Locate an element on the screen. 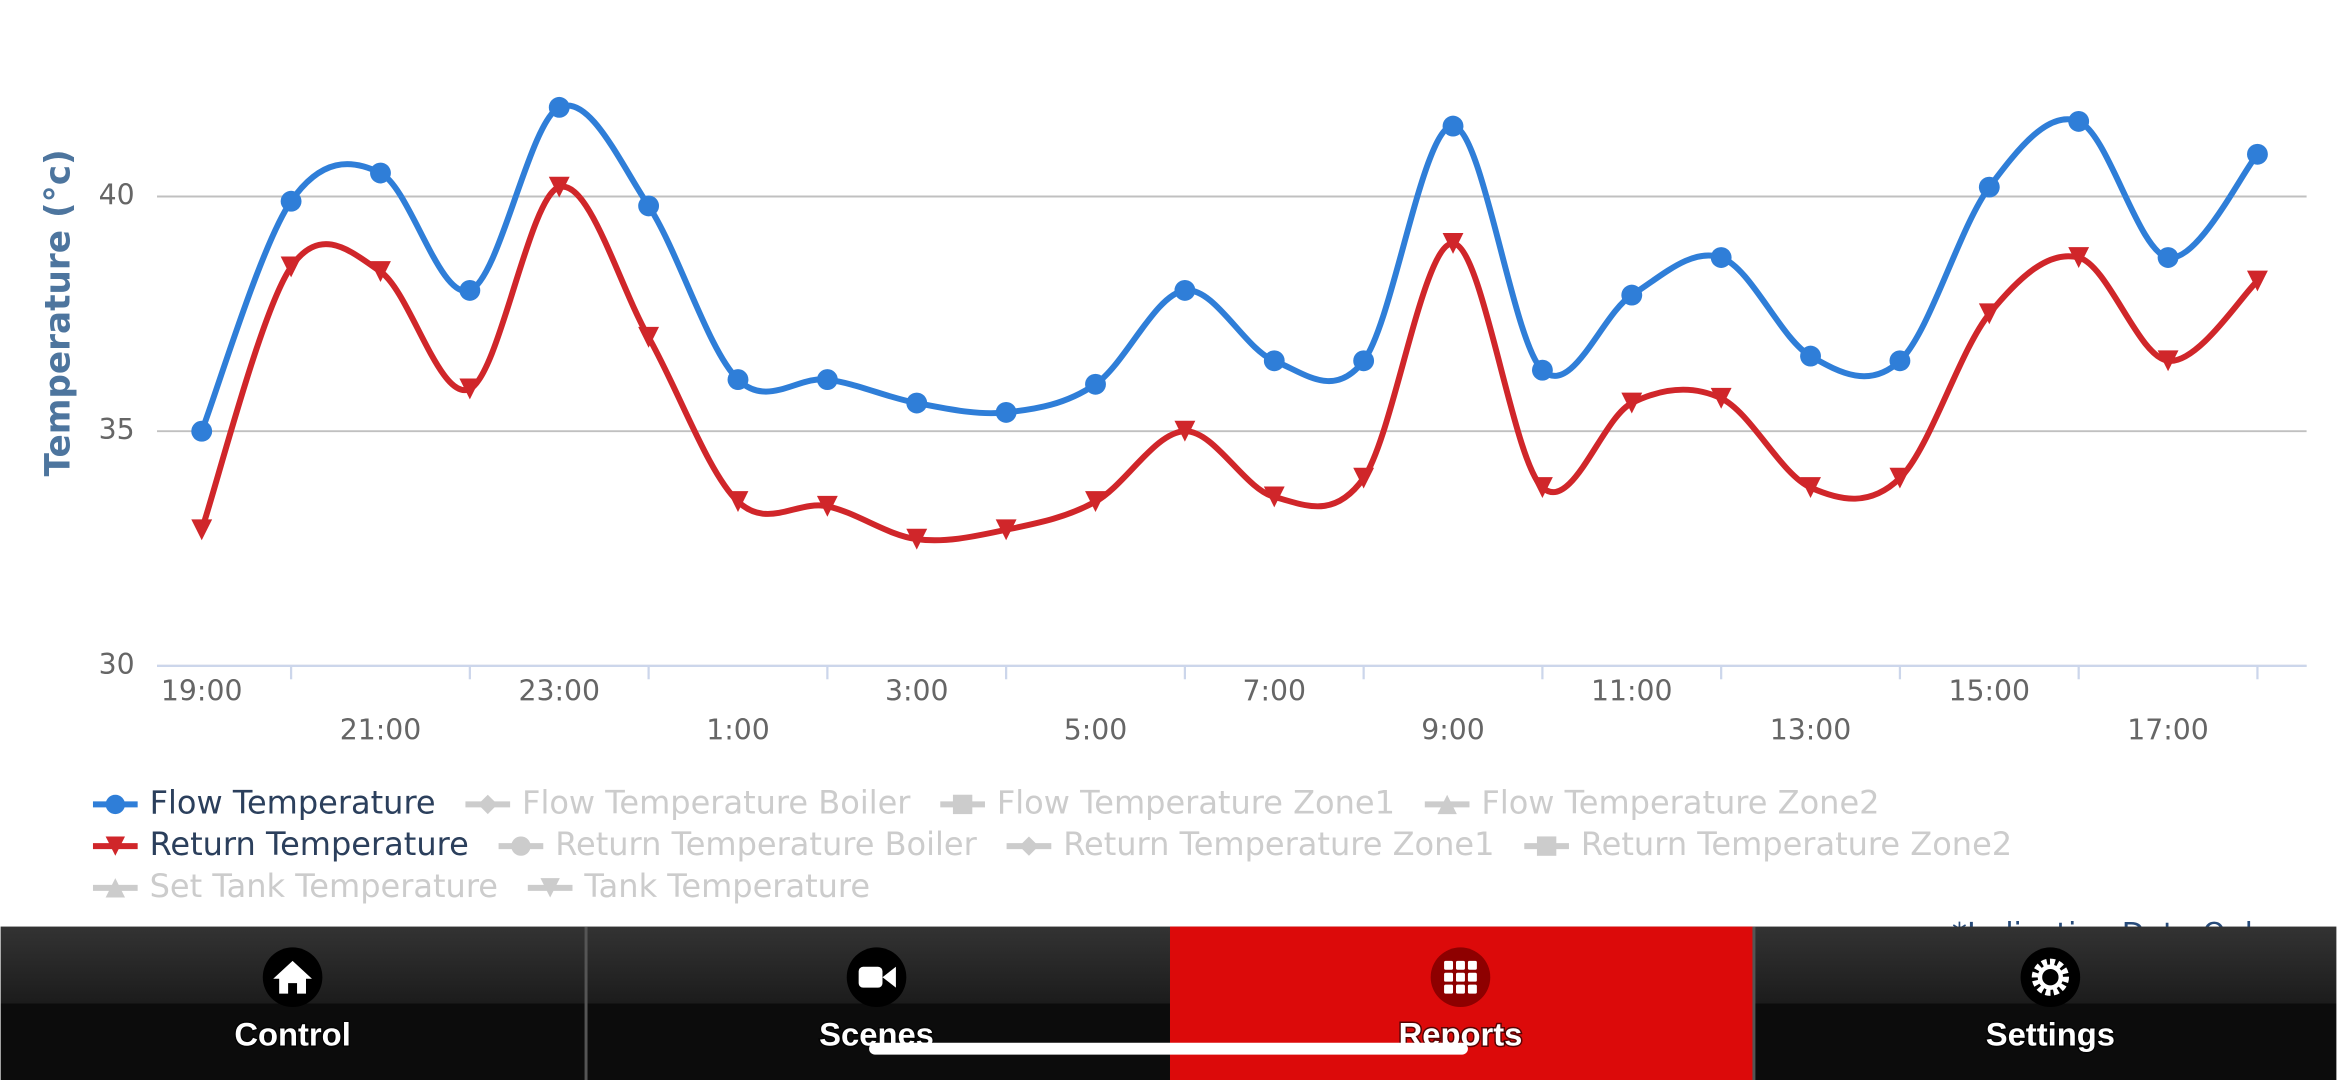  y-tick-label: 35 is located at coordinates (117, 429).